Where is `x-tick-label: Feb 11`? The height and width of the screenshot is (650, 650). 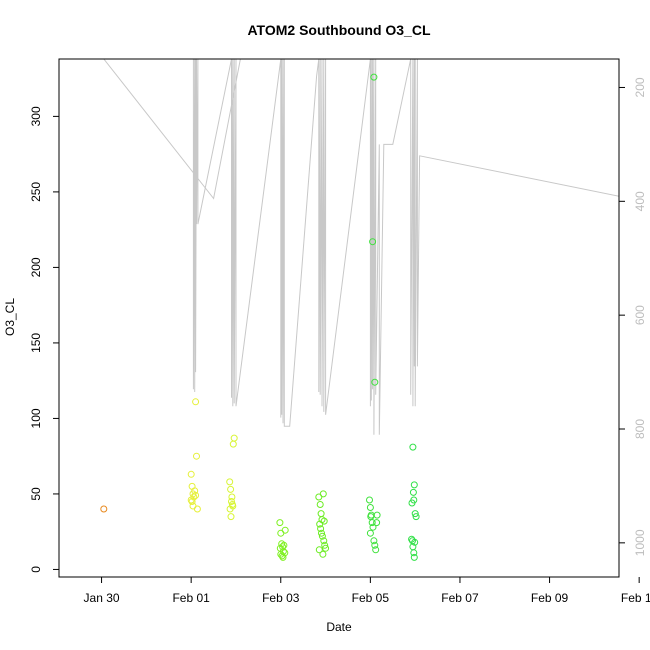
x-tick-label: Feb 11 is located at coordinates (635, 598).